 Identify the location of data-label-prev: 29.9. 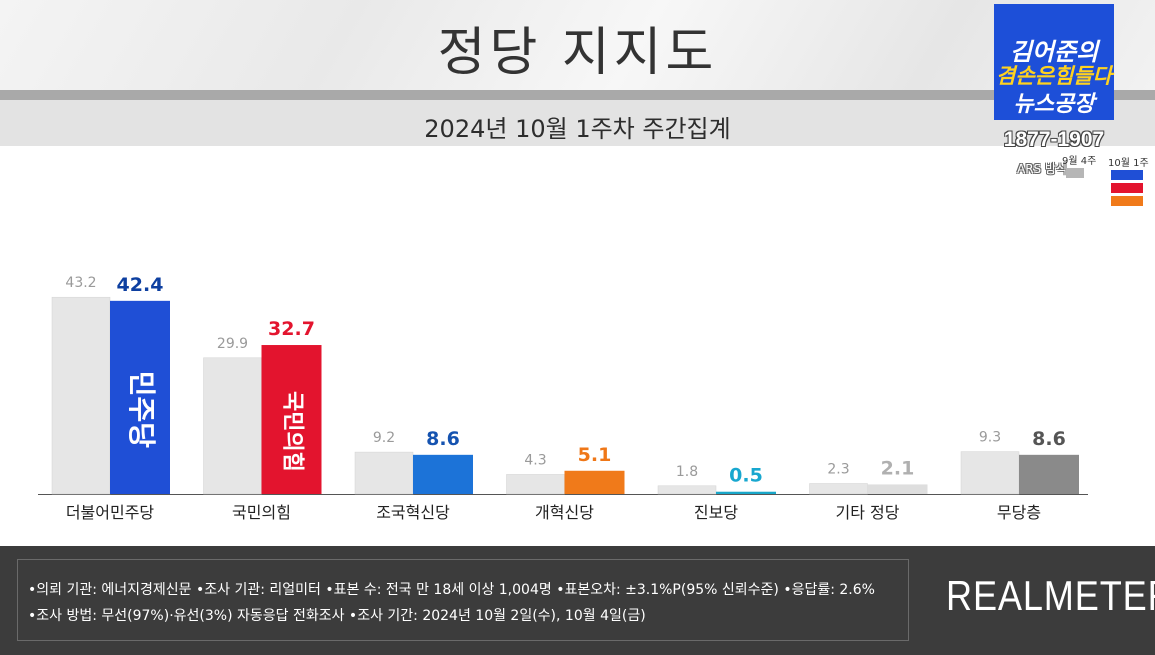
(232, 344).